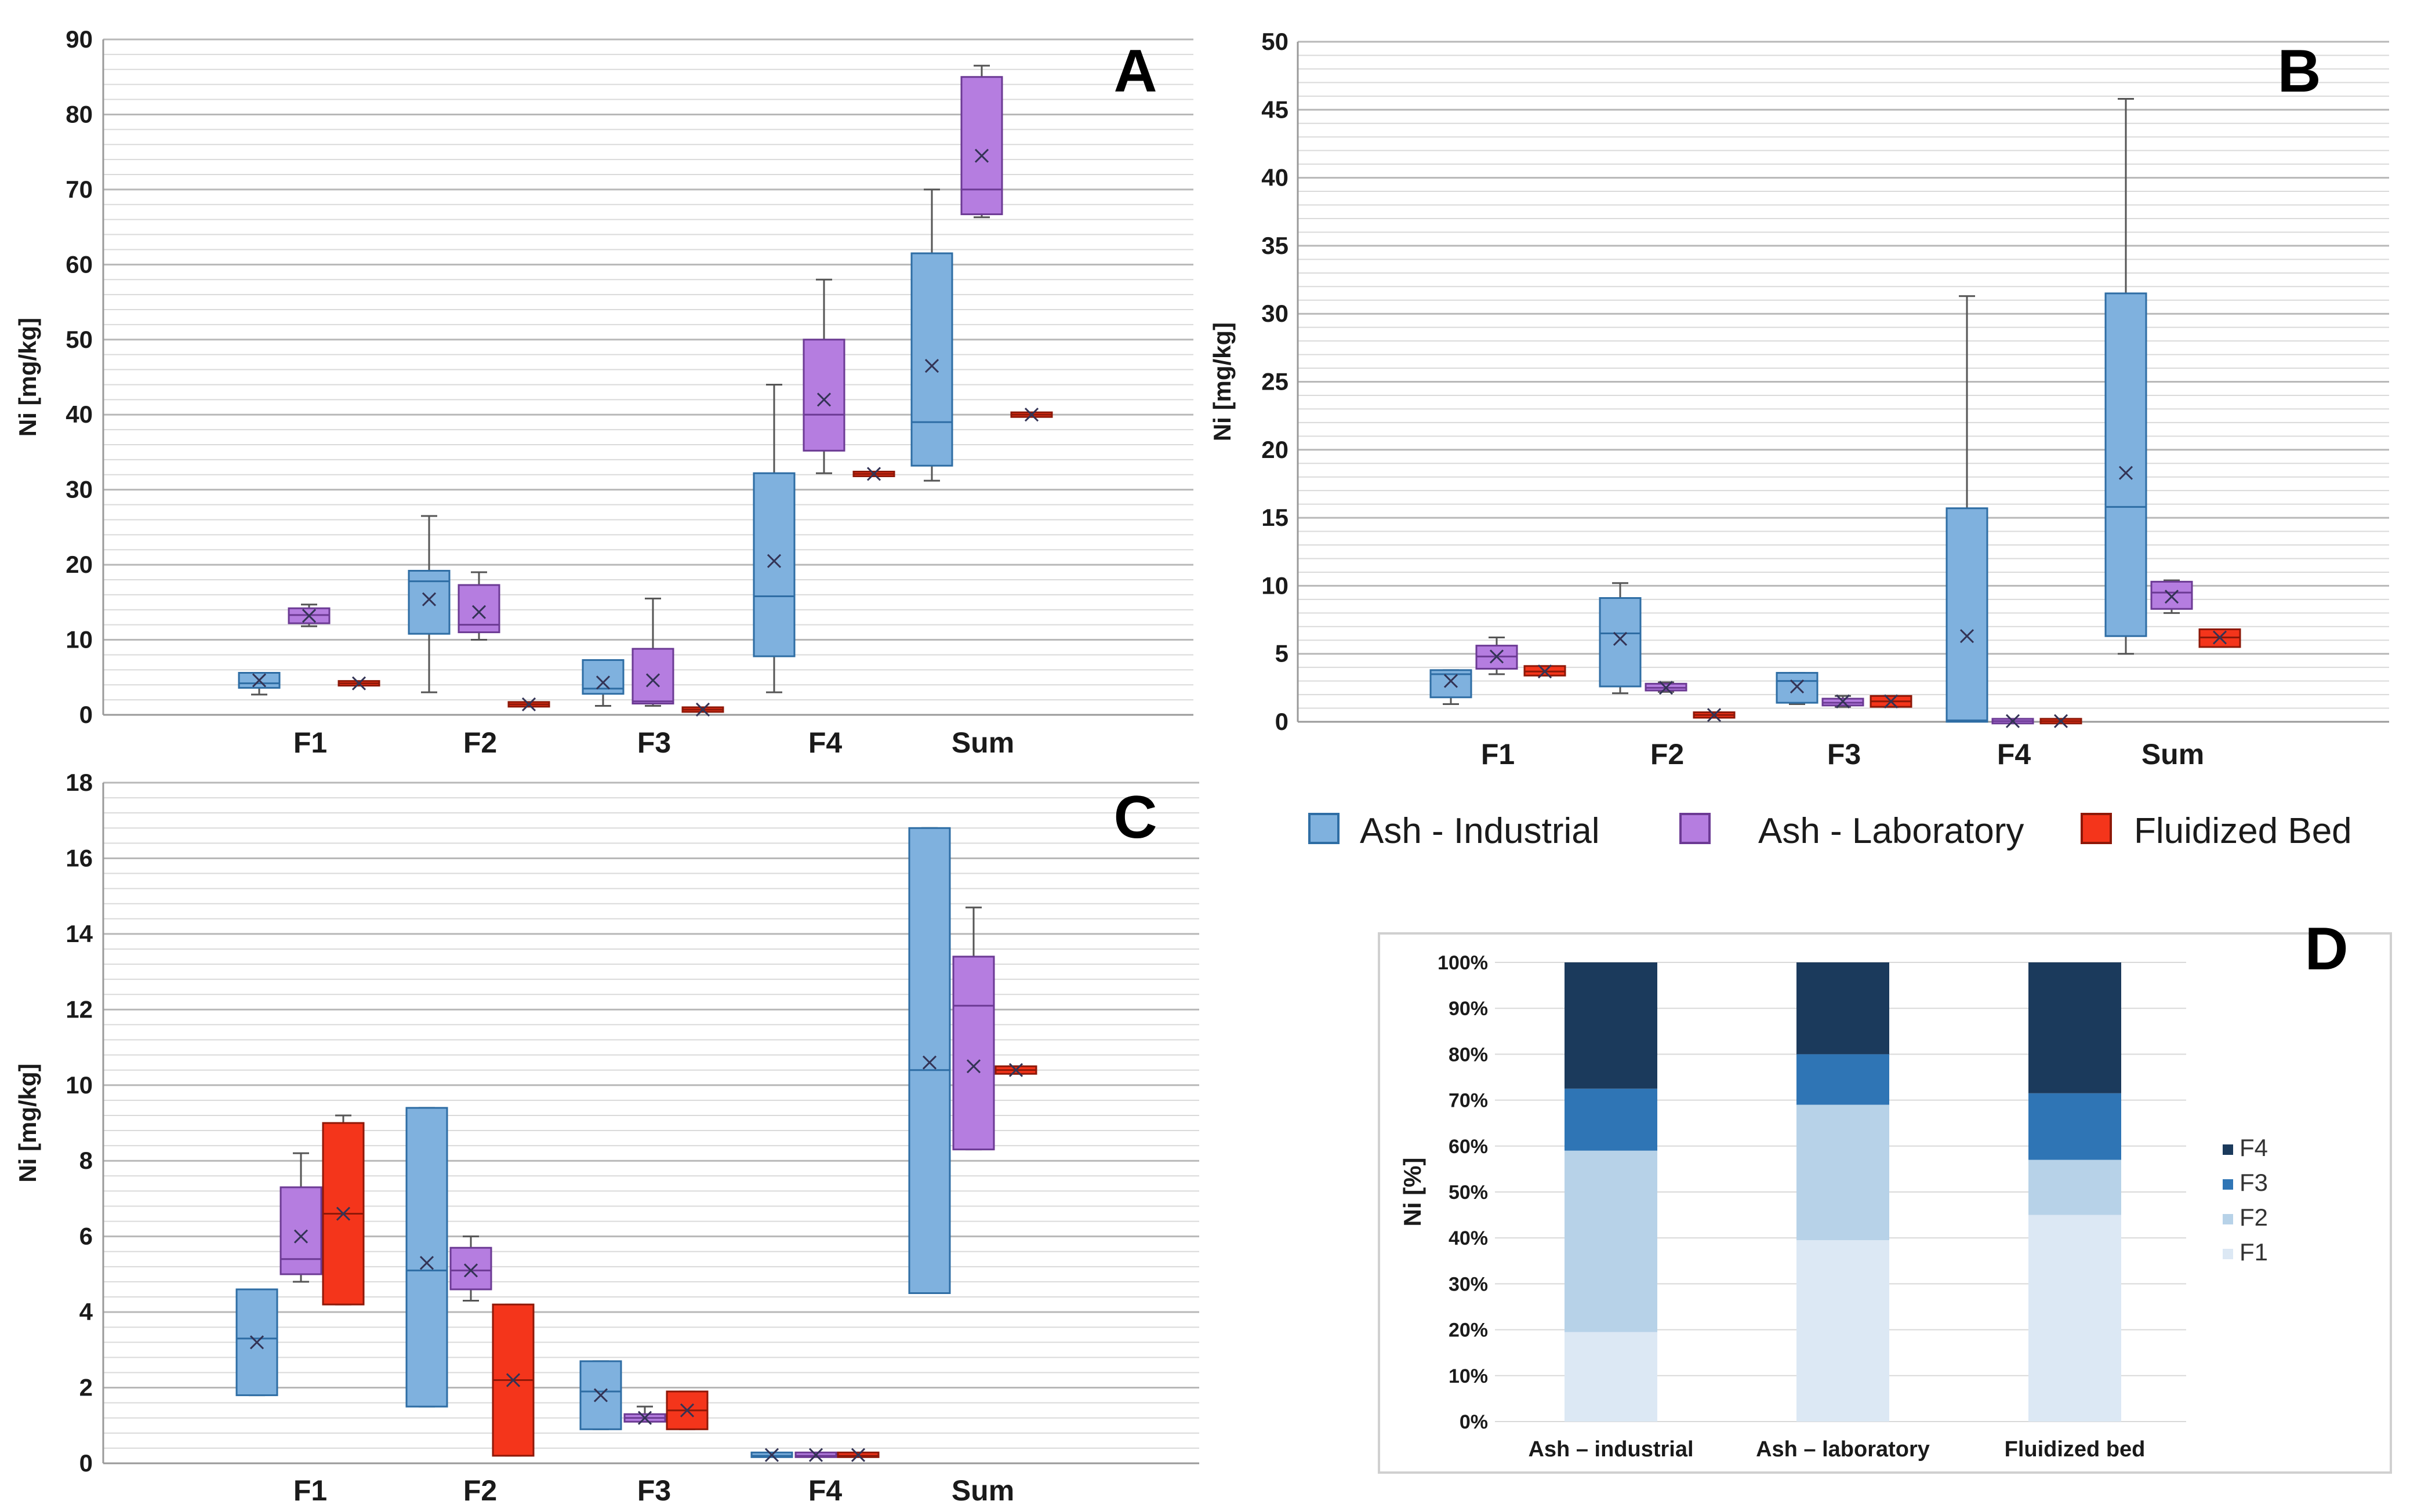 Image resolution: width=2421 pixels, height=1512 pixels. Describe the element at coordinates (1468, 1101) in the screenshot. I see `y-tick-label-d: 70%` at that location.